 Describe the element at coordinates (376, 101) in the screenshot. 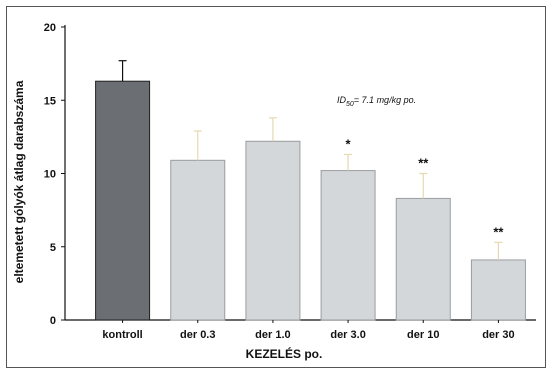

I see `id50-annotation: ID50= 7.1 mg/kg po.` at that location.